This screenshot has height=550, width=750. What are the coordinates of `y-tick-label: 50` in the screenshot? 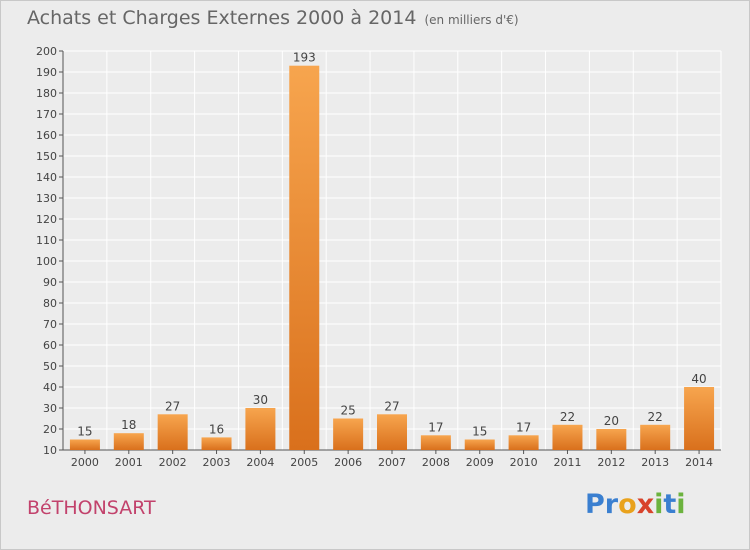 It's located at (50, 366).